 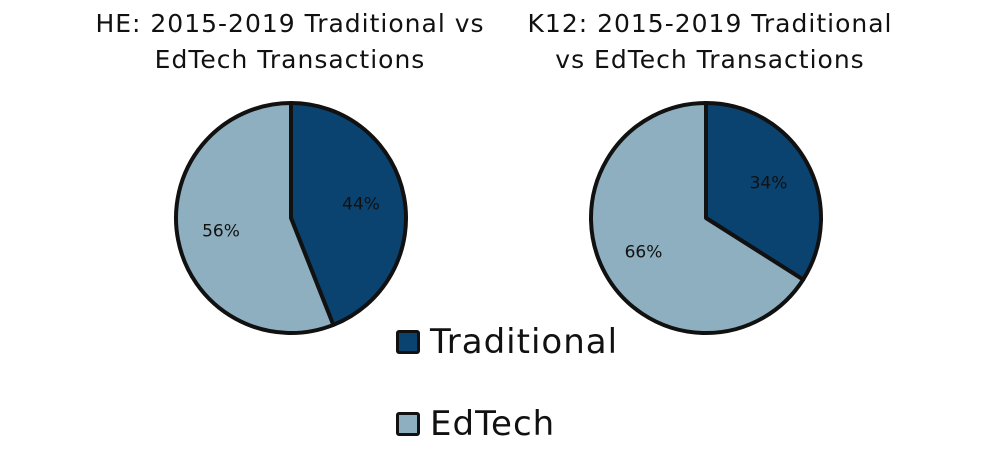 What do you see at coordinates (697, 218) in the screenshot?
I see `pie-slice-k12-edtech` at bounding box center [697, 218].